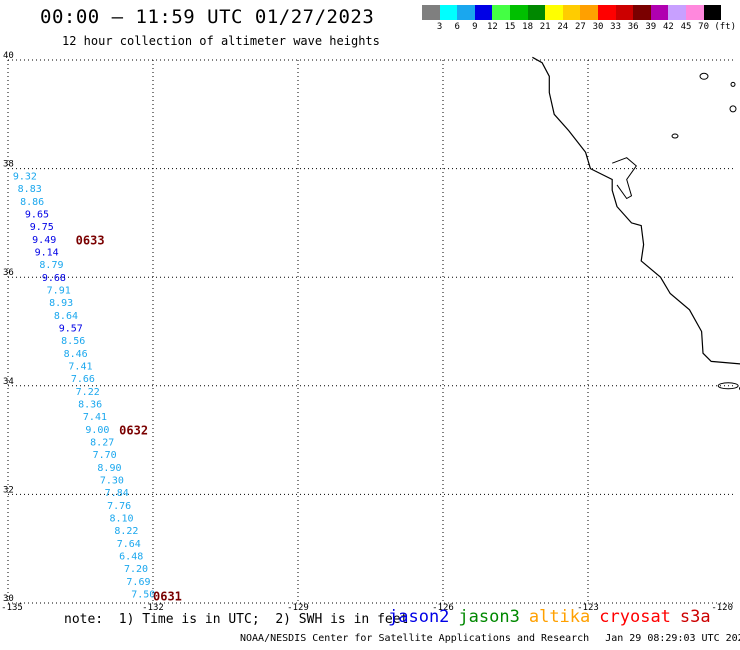 The height and width of the screenshot is (650, 740). What do you see at coordinates (8, 599) in the screenshot?
I see `latitude-label: 30` at bounding box center [8, 599].